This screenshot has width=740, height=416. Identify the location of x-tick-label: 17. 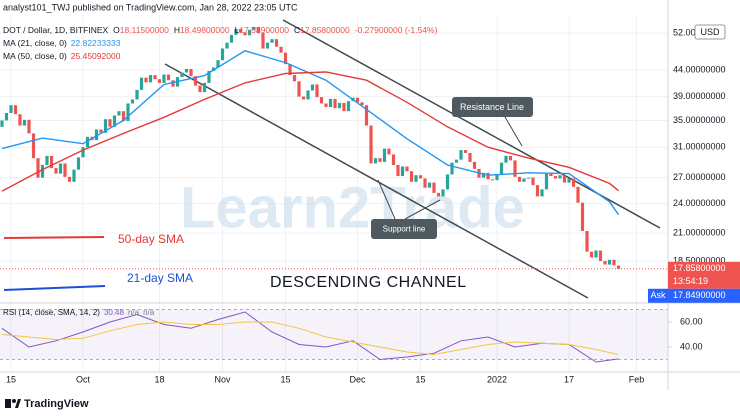
(569, 379).